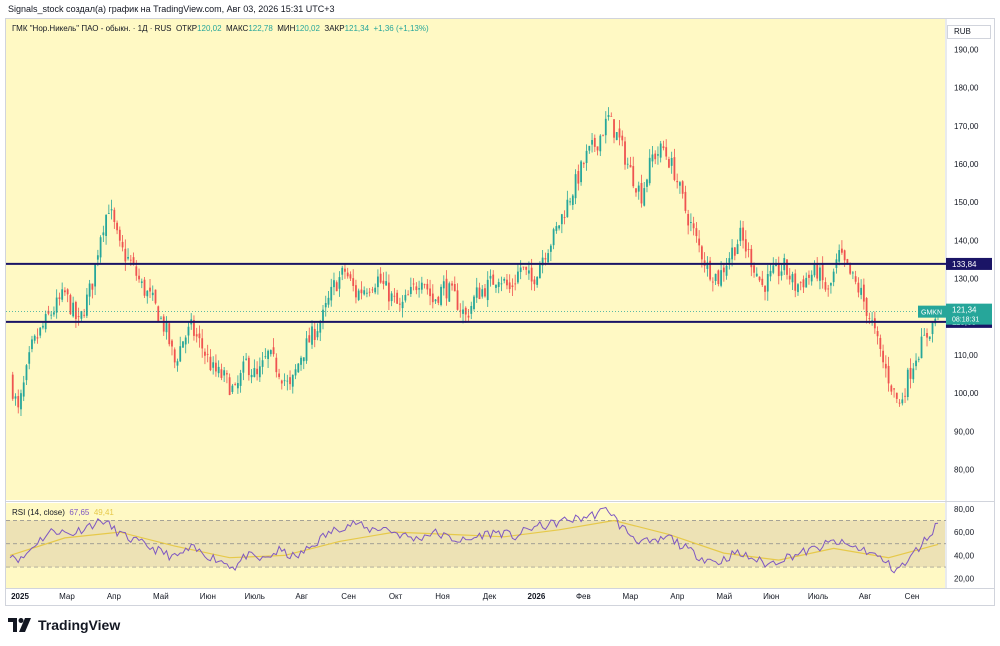 The width and height of the screenshot is (1000, 646). I want to click on rsi-legend: RSI (14, close) 67,65 49,41, so click(63, 512).